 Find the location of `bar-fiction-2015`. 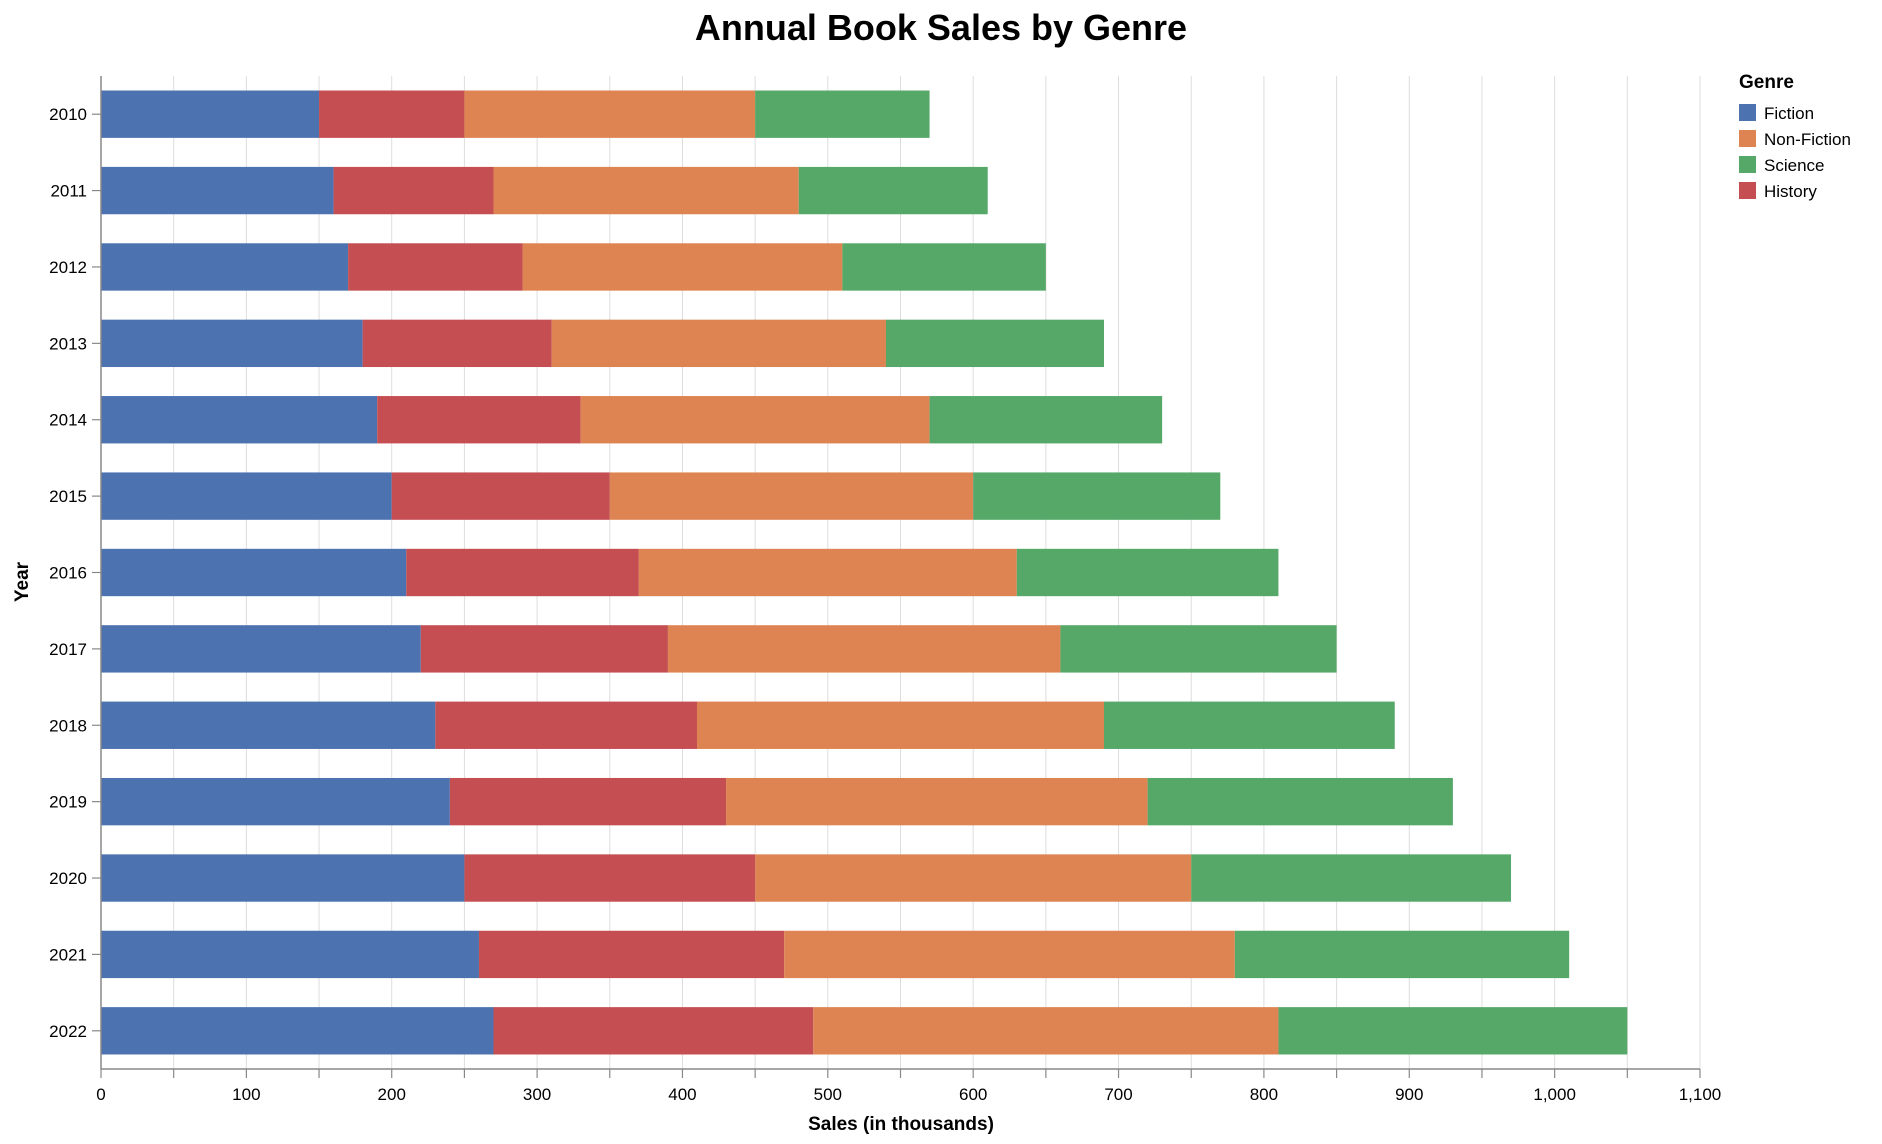

bar-fiction-2015 is located at coordinates (246, 496).